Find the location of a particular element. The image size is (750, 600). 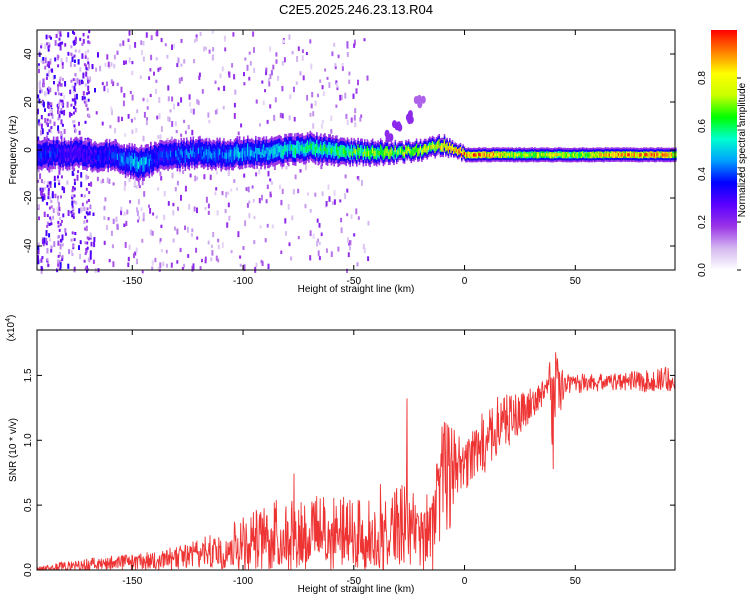

y-tick-label: -20 is located at coordinates (28, 197).